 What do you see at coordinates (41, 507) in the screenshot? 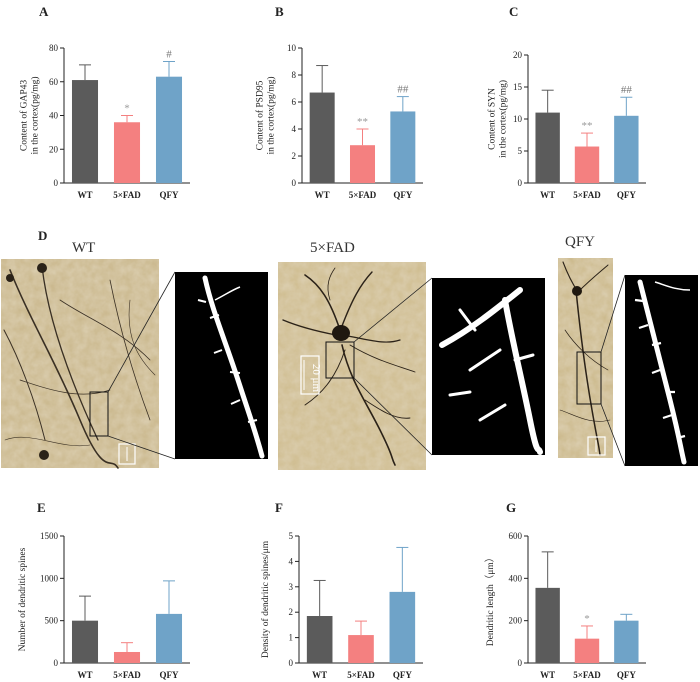
I see `panel-letter-e: E` at bounding box center [41, 507].